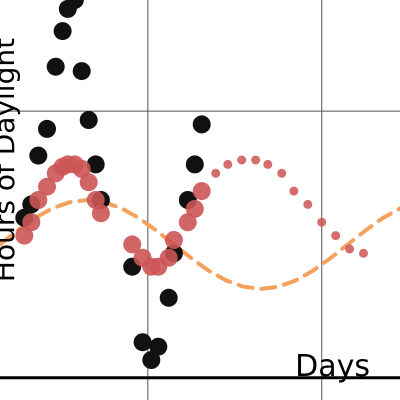 The image size is (400, 400). I want to click on x-axis-label: Days, so click(332, 366).